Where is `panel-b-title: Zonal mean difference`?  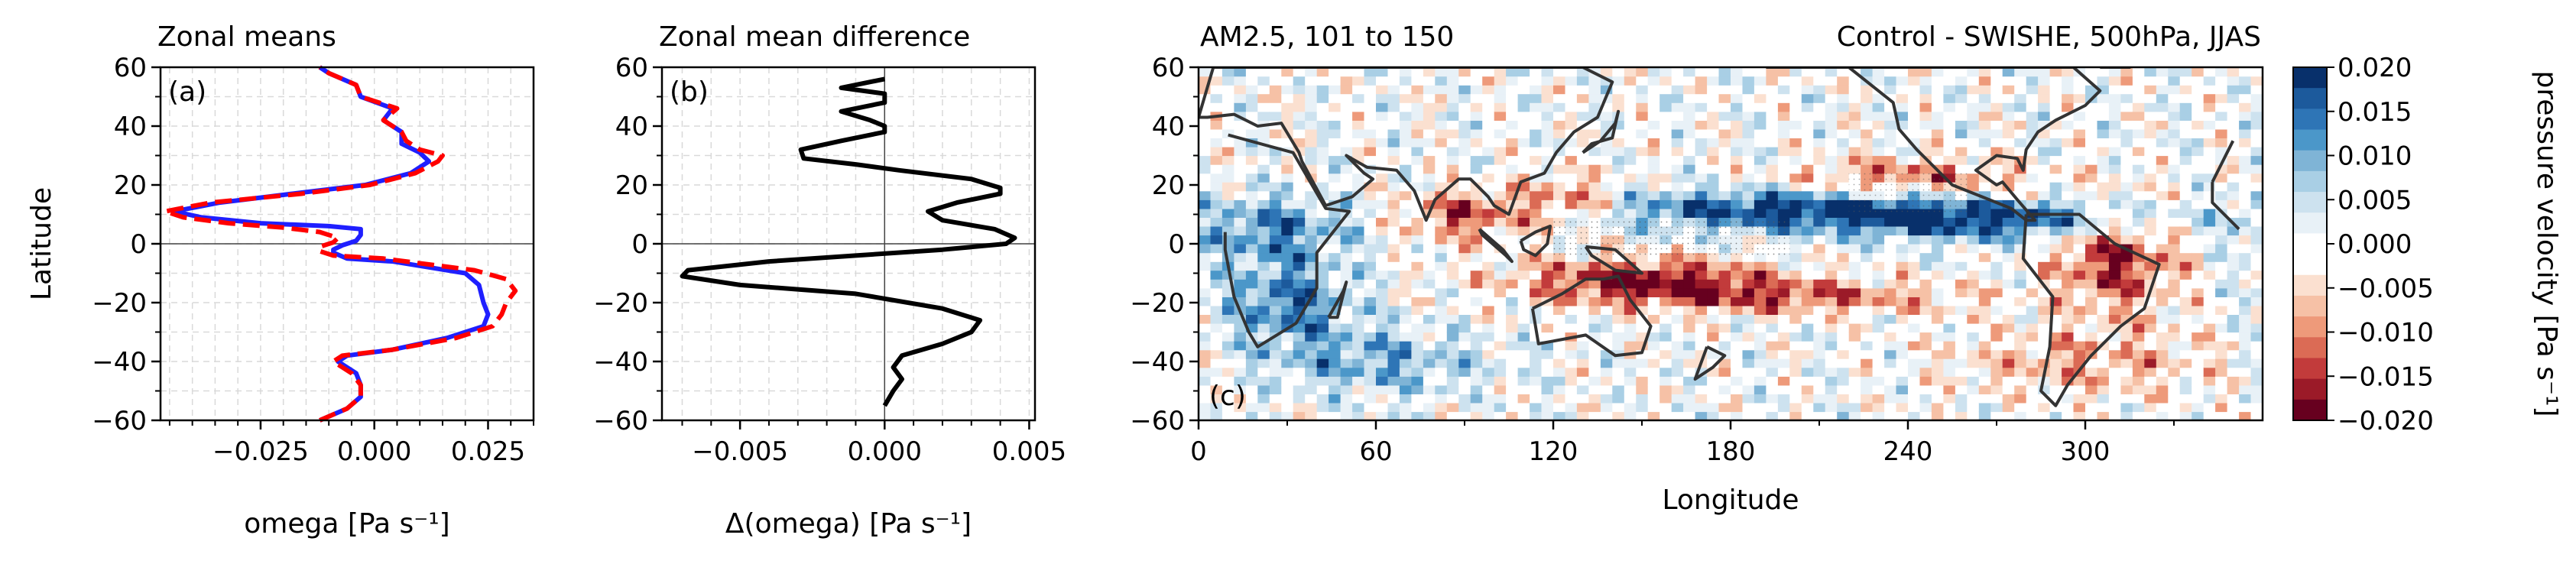
panel-b-title: Zonal mean difference is located at coordinates (814, 37).